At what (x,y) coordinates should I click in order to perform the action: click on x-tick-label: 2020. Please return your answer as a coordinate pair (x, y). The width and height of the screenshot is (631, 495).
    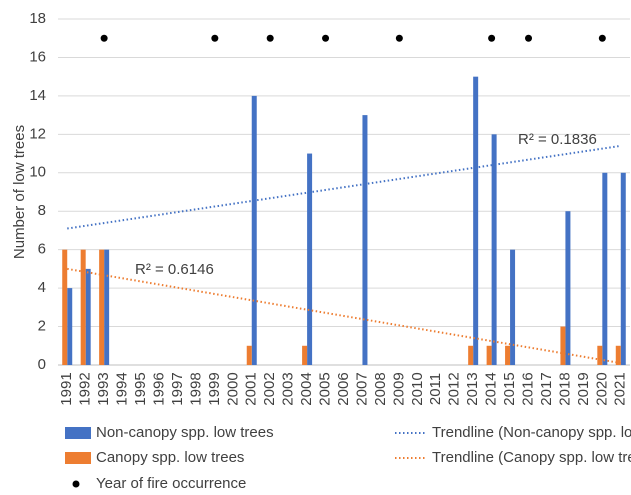
    Looking at the image, I should click on (601, 388).